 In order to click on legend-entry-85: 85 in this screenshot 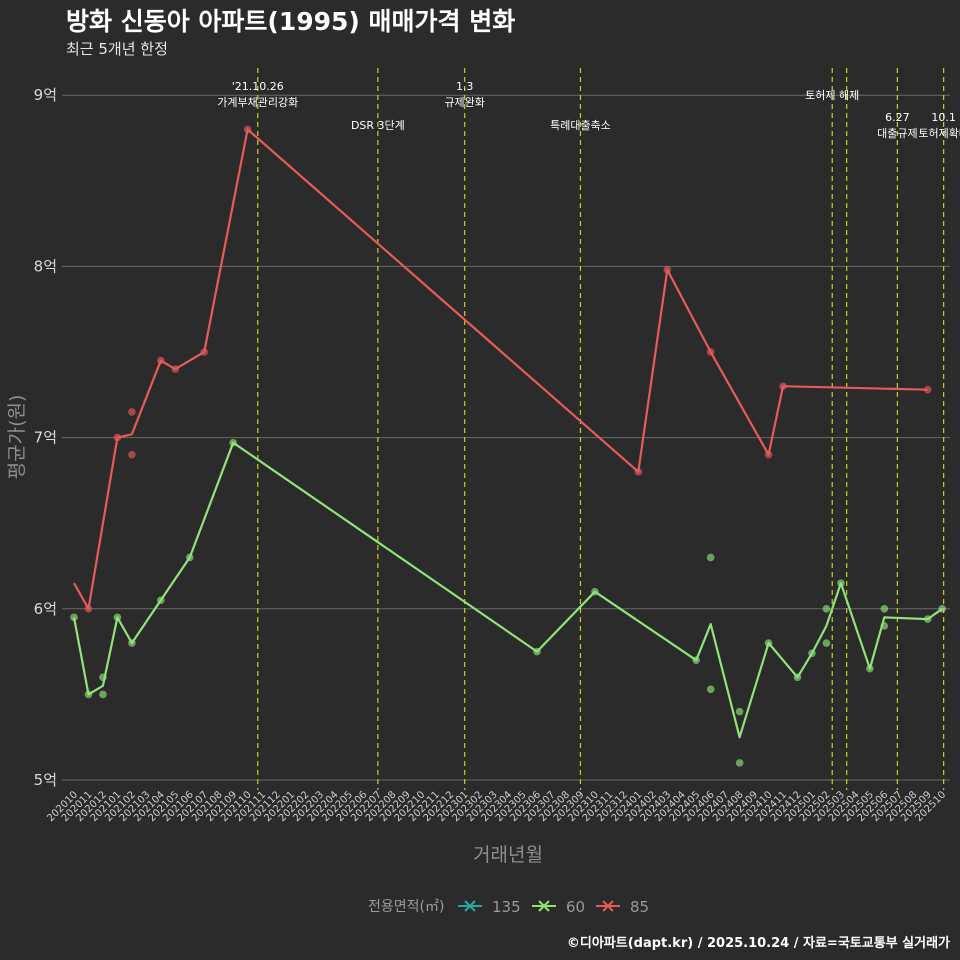, I will do `click(622, 907)`.